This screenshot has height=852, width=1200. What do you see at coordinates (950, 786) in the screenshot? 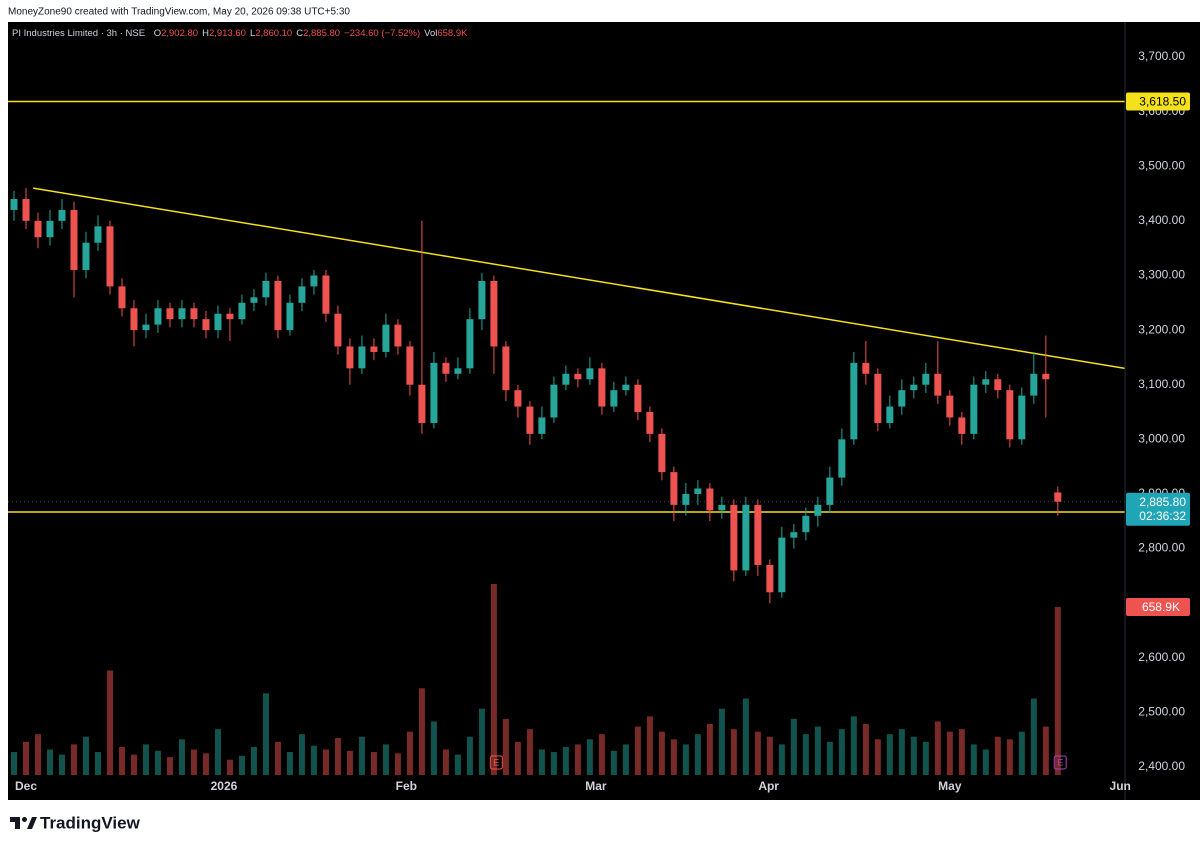
I see `x-tick-label: May` at bounding box center [950, 786].